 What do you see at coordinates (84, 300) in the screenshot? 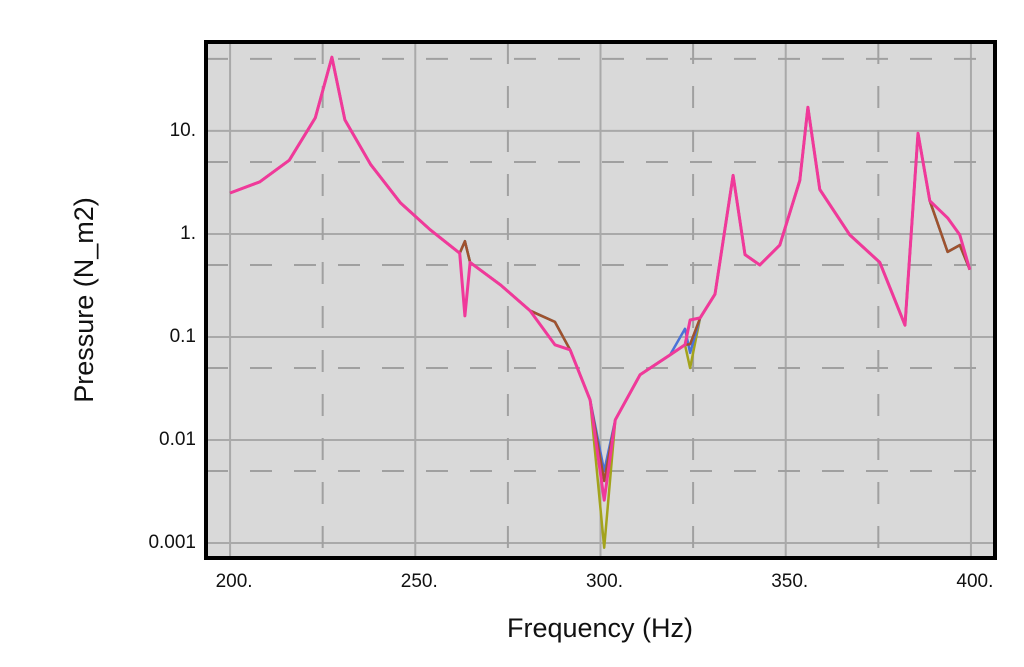
I see `y-axis-title: Pressure (N_m2)` at bounding box center [84, 300].